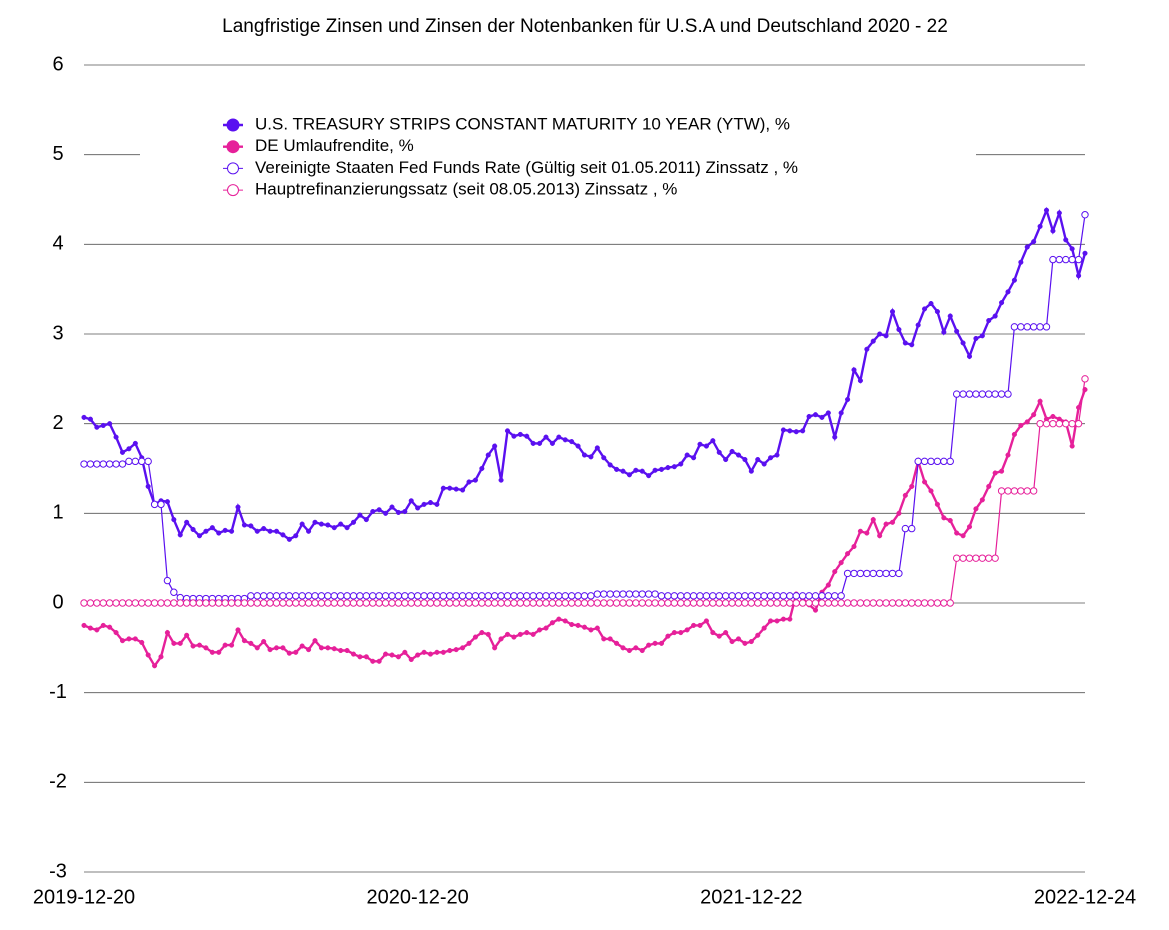  Describe the element at coordinates (57, 154) in the screenshot. I see `y-tick-label: 5` at that location.